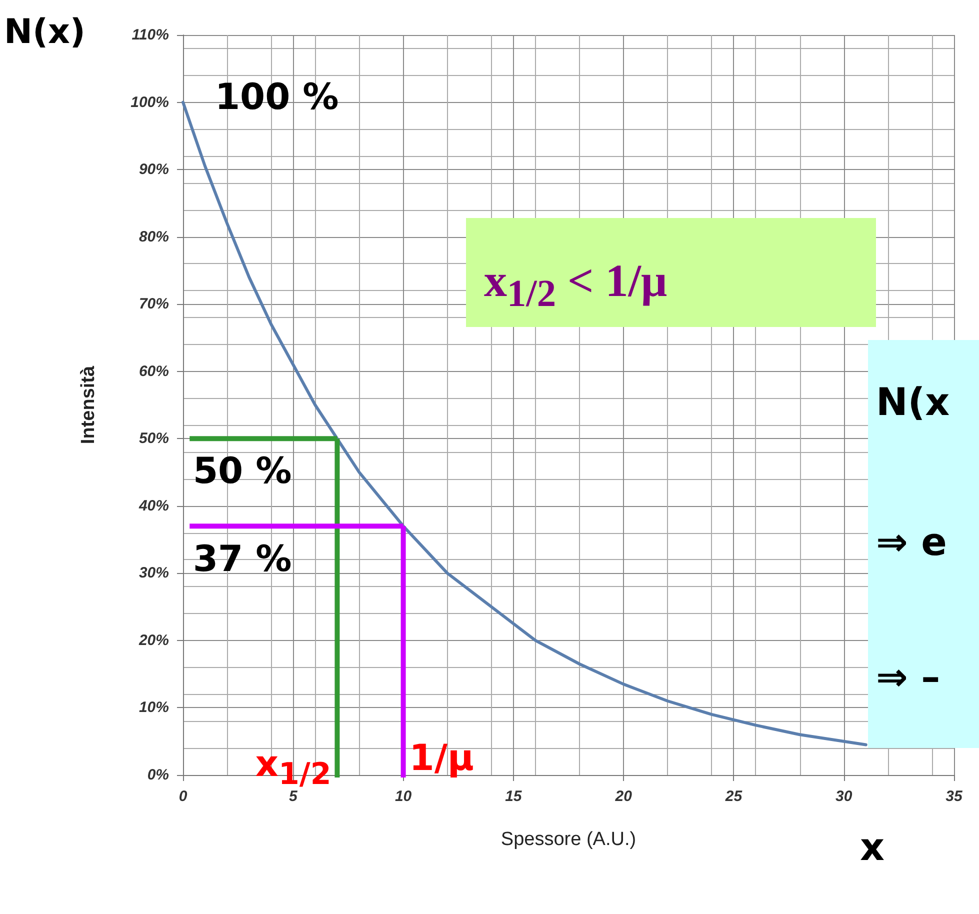  What do you see at coordinates (153, 573) in the screenshot?
I see `y-tick-label: 30%` at bounding box center [153, 573].